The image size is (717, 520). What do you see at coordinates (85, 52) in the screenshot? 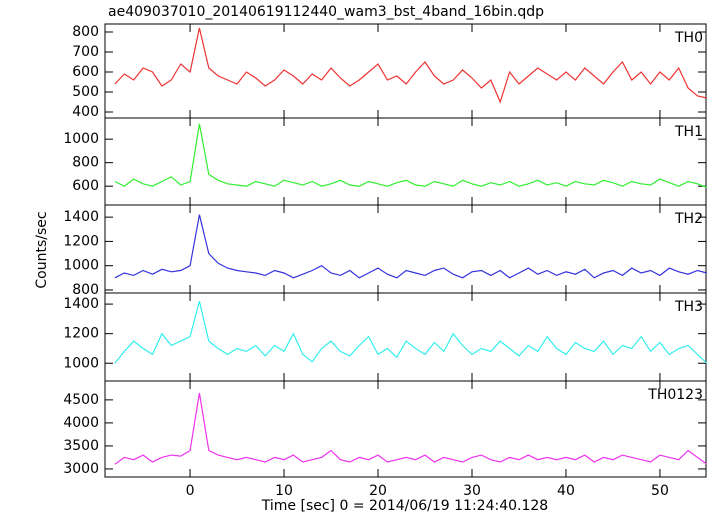
I see `y-tick-label: 700` at bounding box center [85, 52].